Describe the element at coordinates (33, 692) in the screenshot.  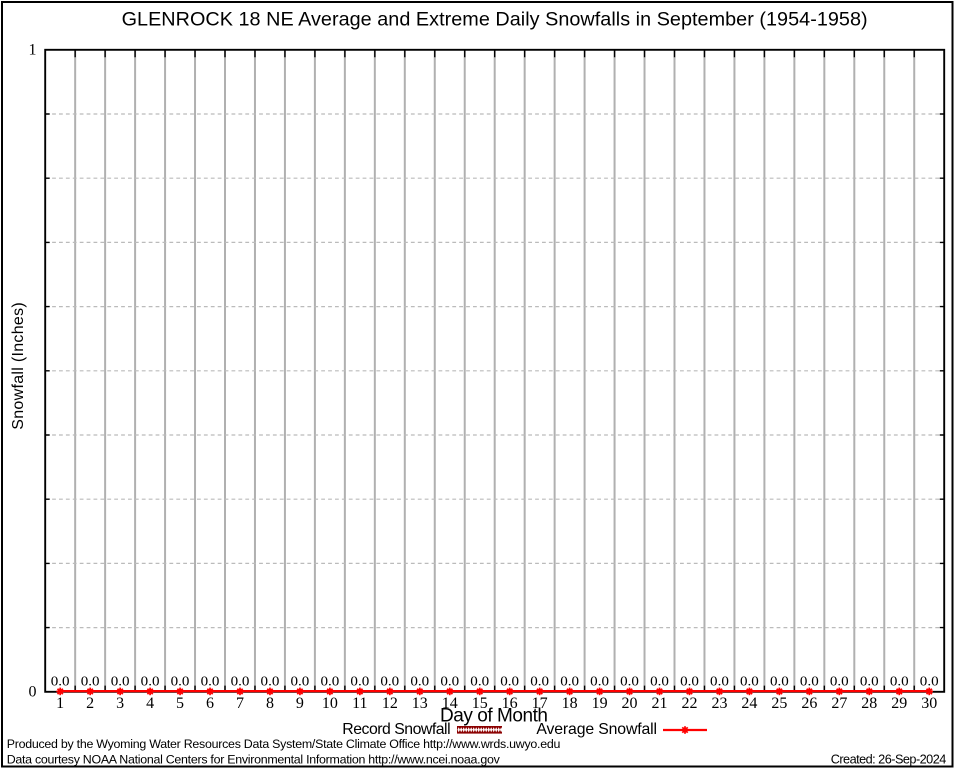
I see `svg-text: 0` at that location.